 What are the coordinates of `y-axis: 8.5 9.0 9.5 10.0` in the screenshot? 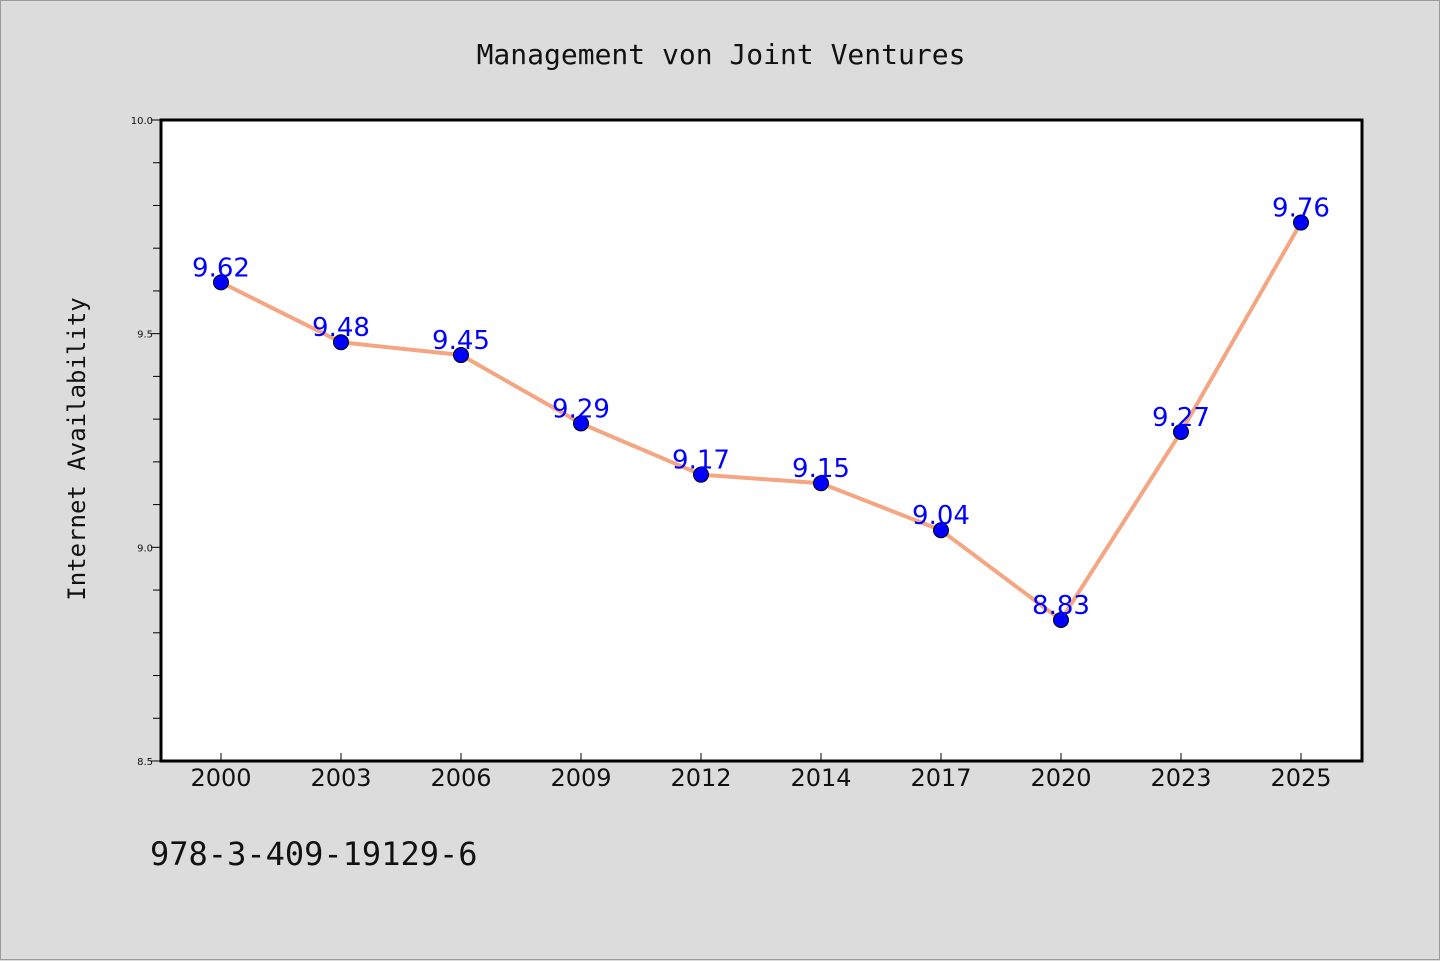 It's located at (146, 442).